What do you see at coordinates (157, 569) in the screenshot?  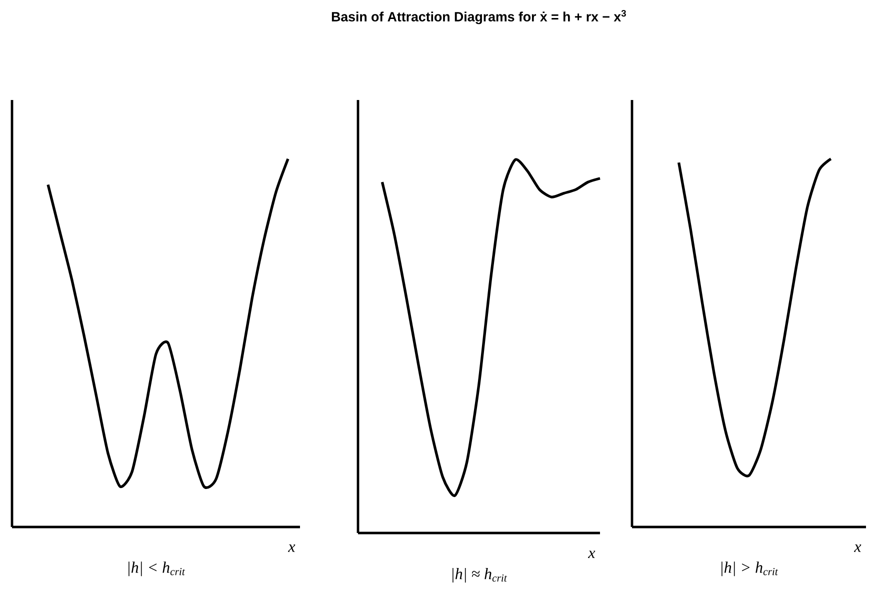 I see `text: |h| < h$_{crit}$` at bounding box center [157, 569].